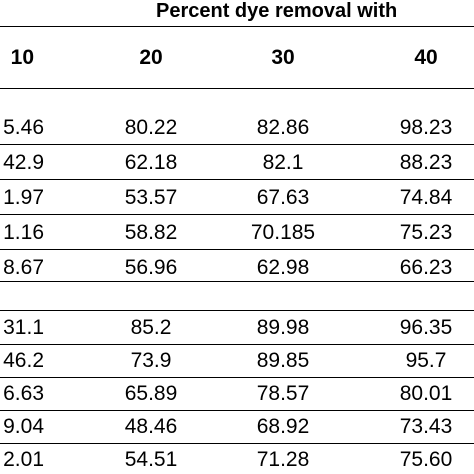  What do you see at coordinates (426, 360) in the screenshot?
I see `table-cell: 95.7` at bounding box center [426, 360].